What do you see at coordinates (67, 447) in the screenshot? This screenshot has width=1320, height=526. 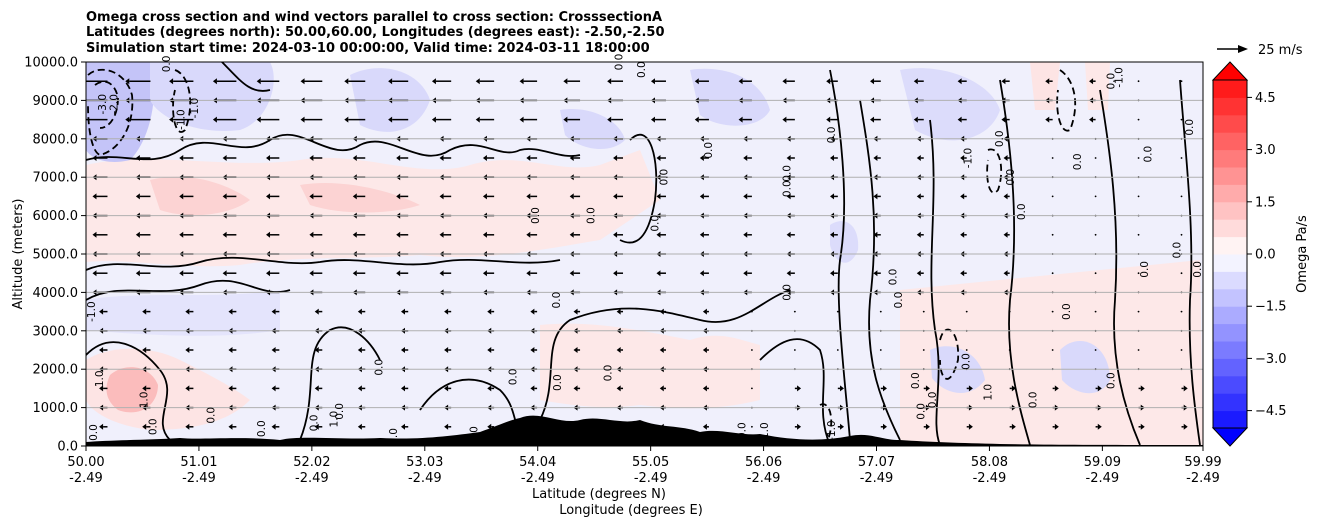 I see `y-tick-label: 0.0` at bounding box center [67, 447].